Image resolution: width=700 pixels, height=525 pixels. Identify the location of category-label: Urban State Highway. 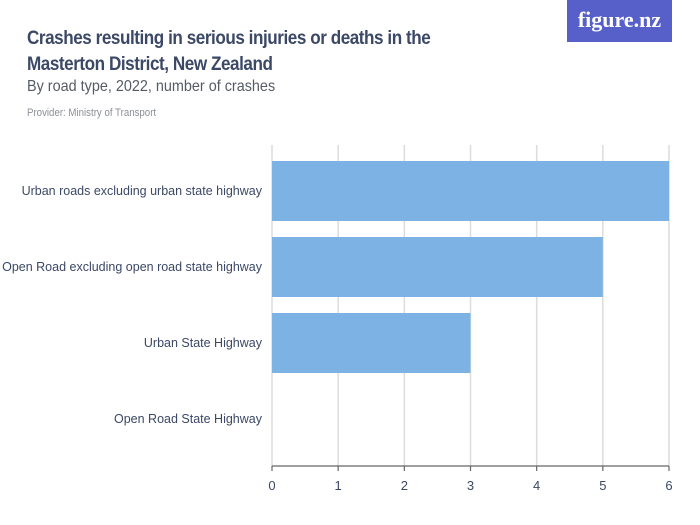
(203, 343).